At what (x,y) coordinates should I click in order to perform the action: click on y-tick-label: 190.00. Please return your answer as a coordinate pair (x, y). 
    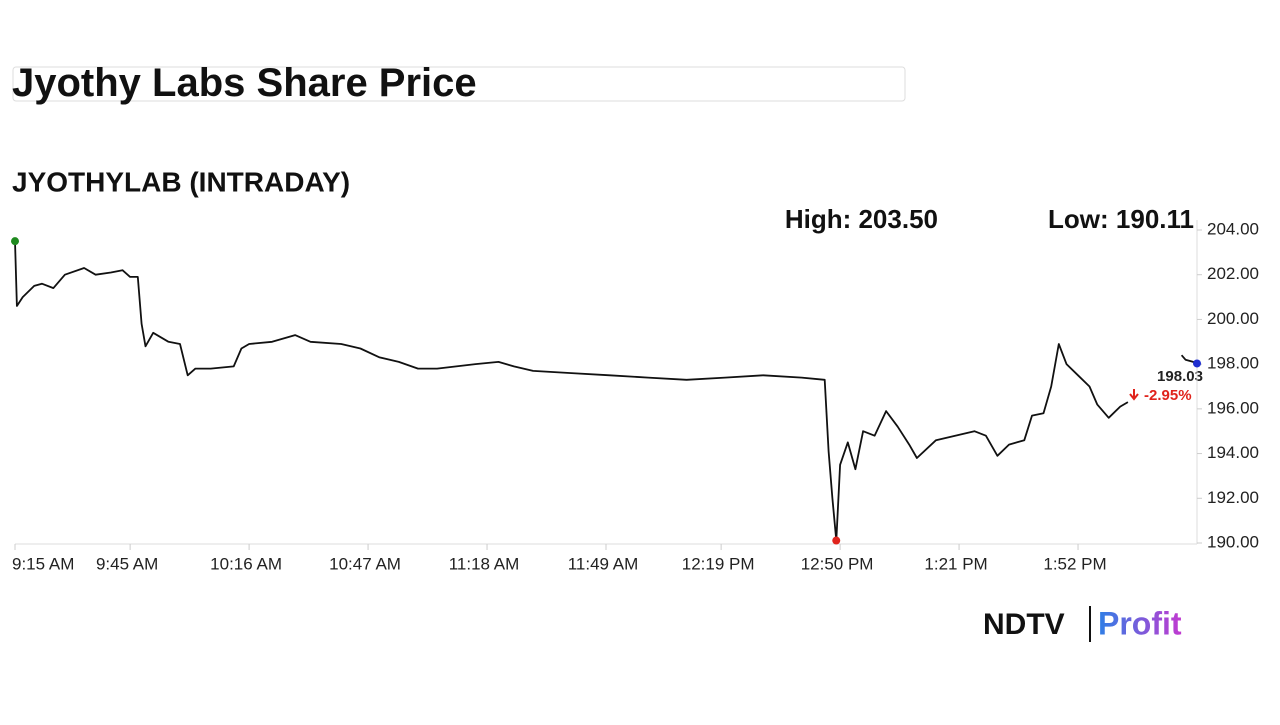
    Looking at the image, I should click on (1233, 541).